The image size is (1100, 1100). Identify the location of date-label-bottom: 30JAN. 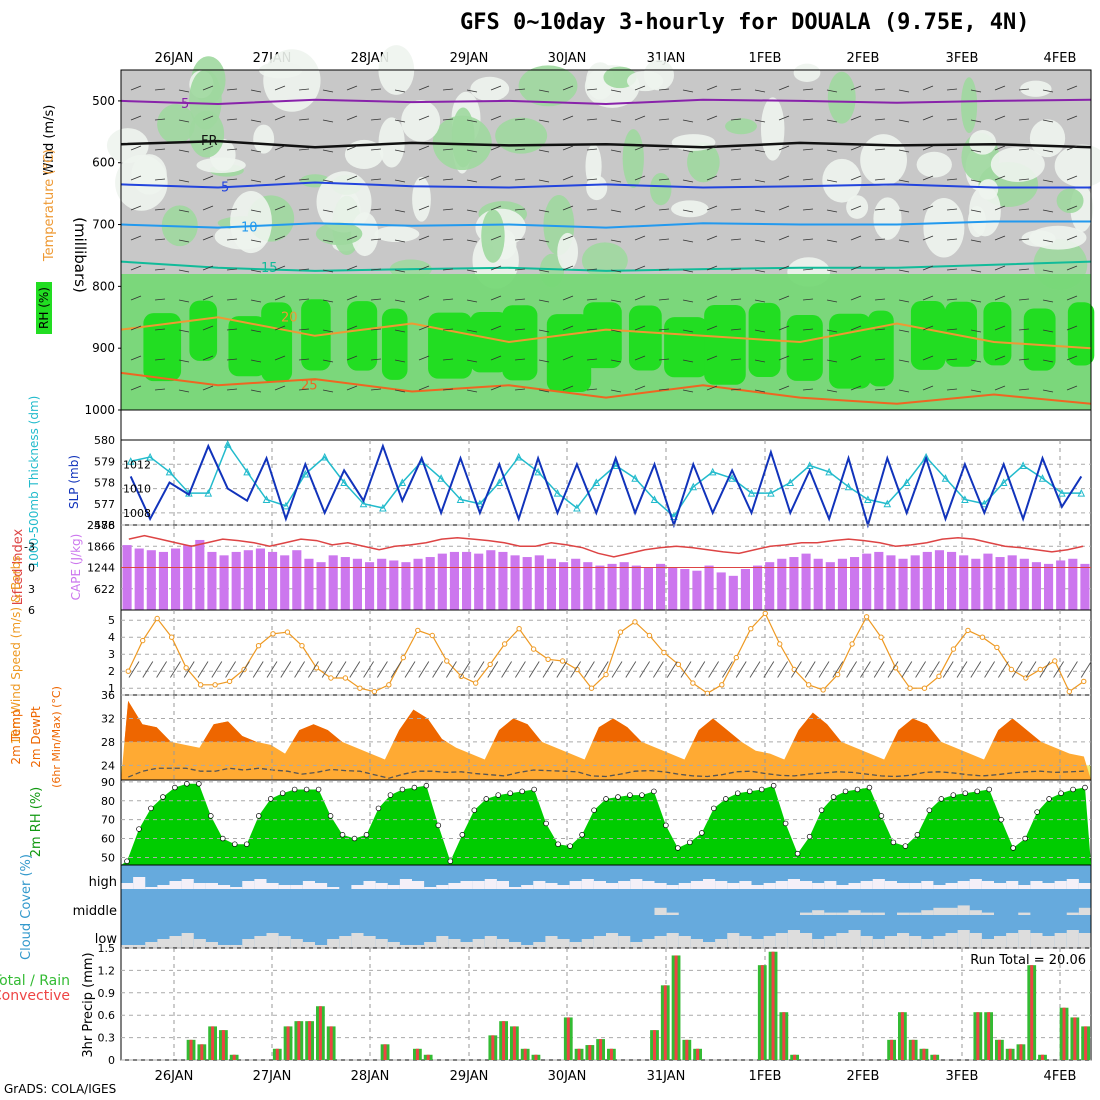
(567, 1076).